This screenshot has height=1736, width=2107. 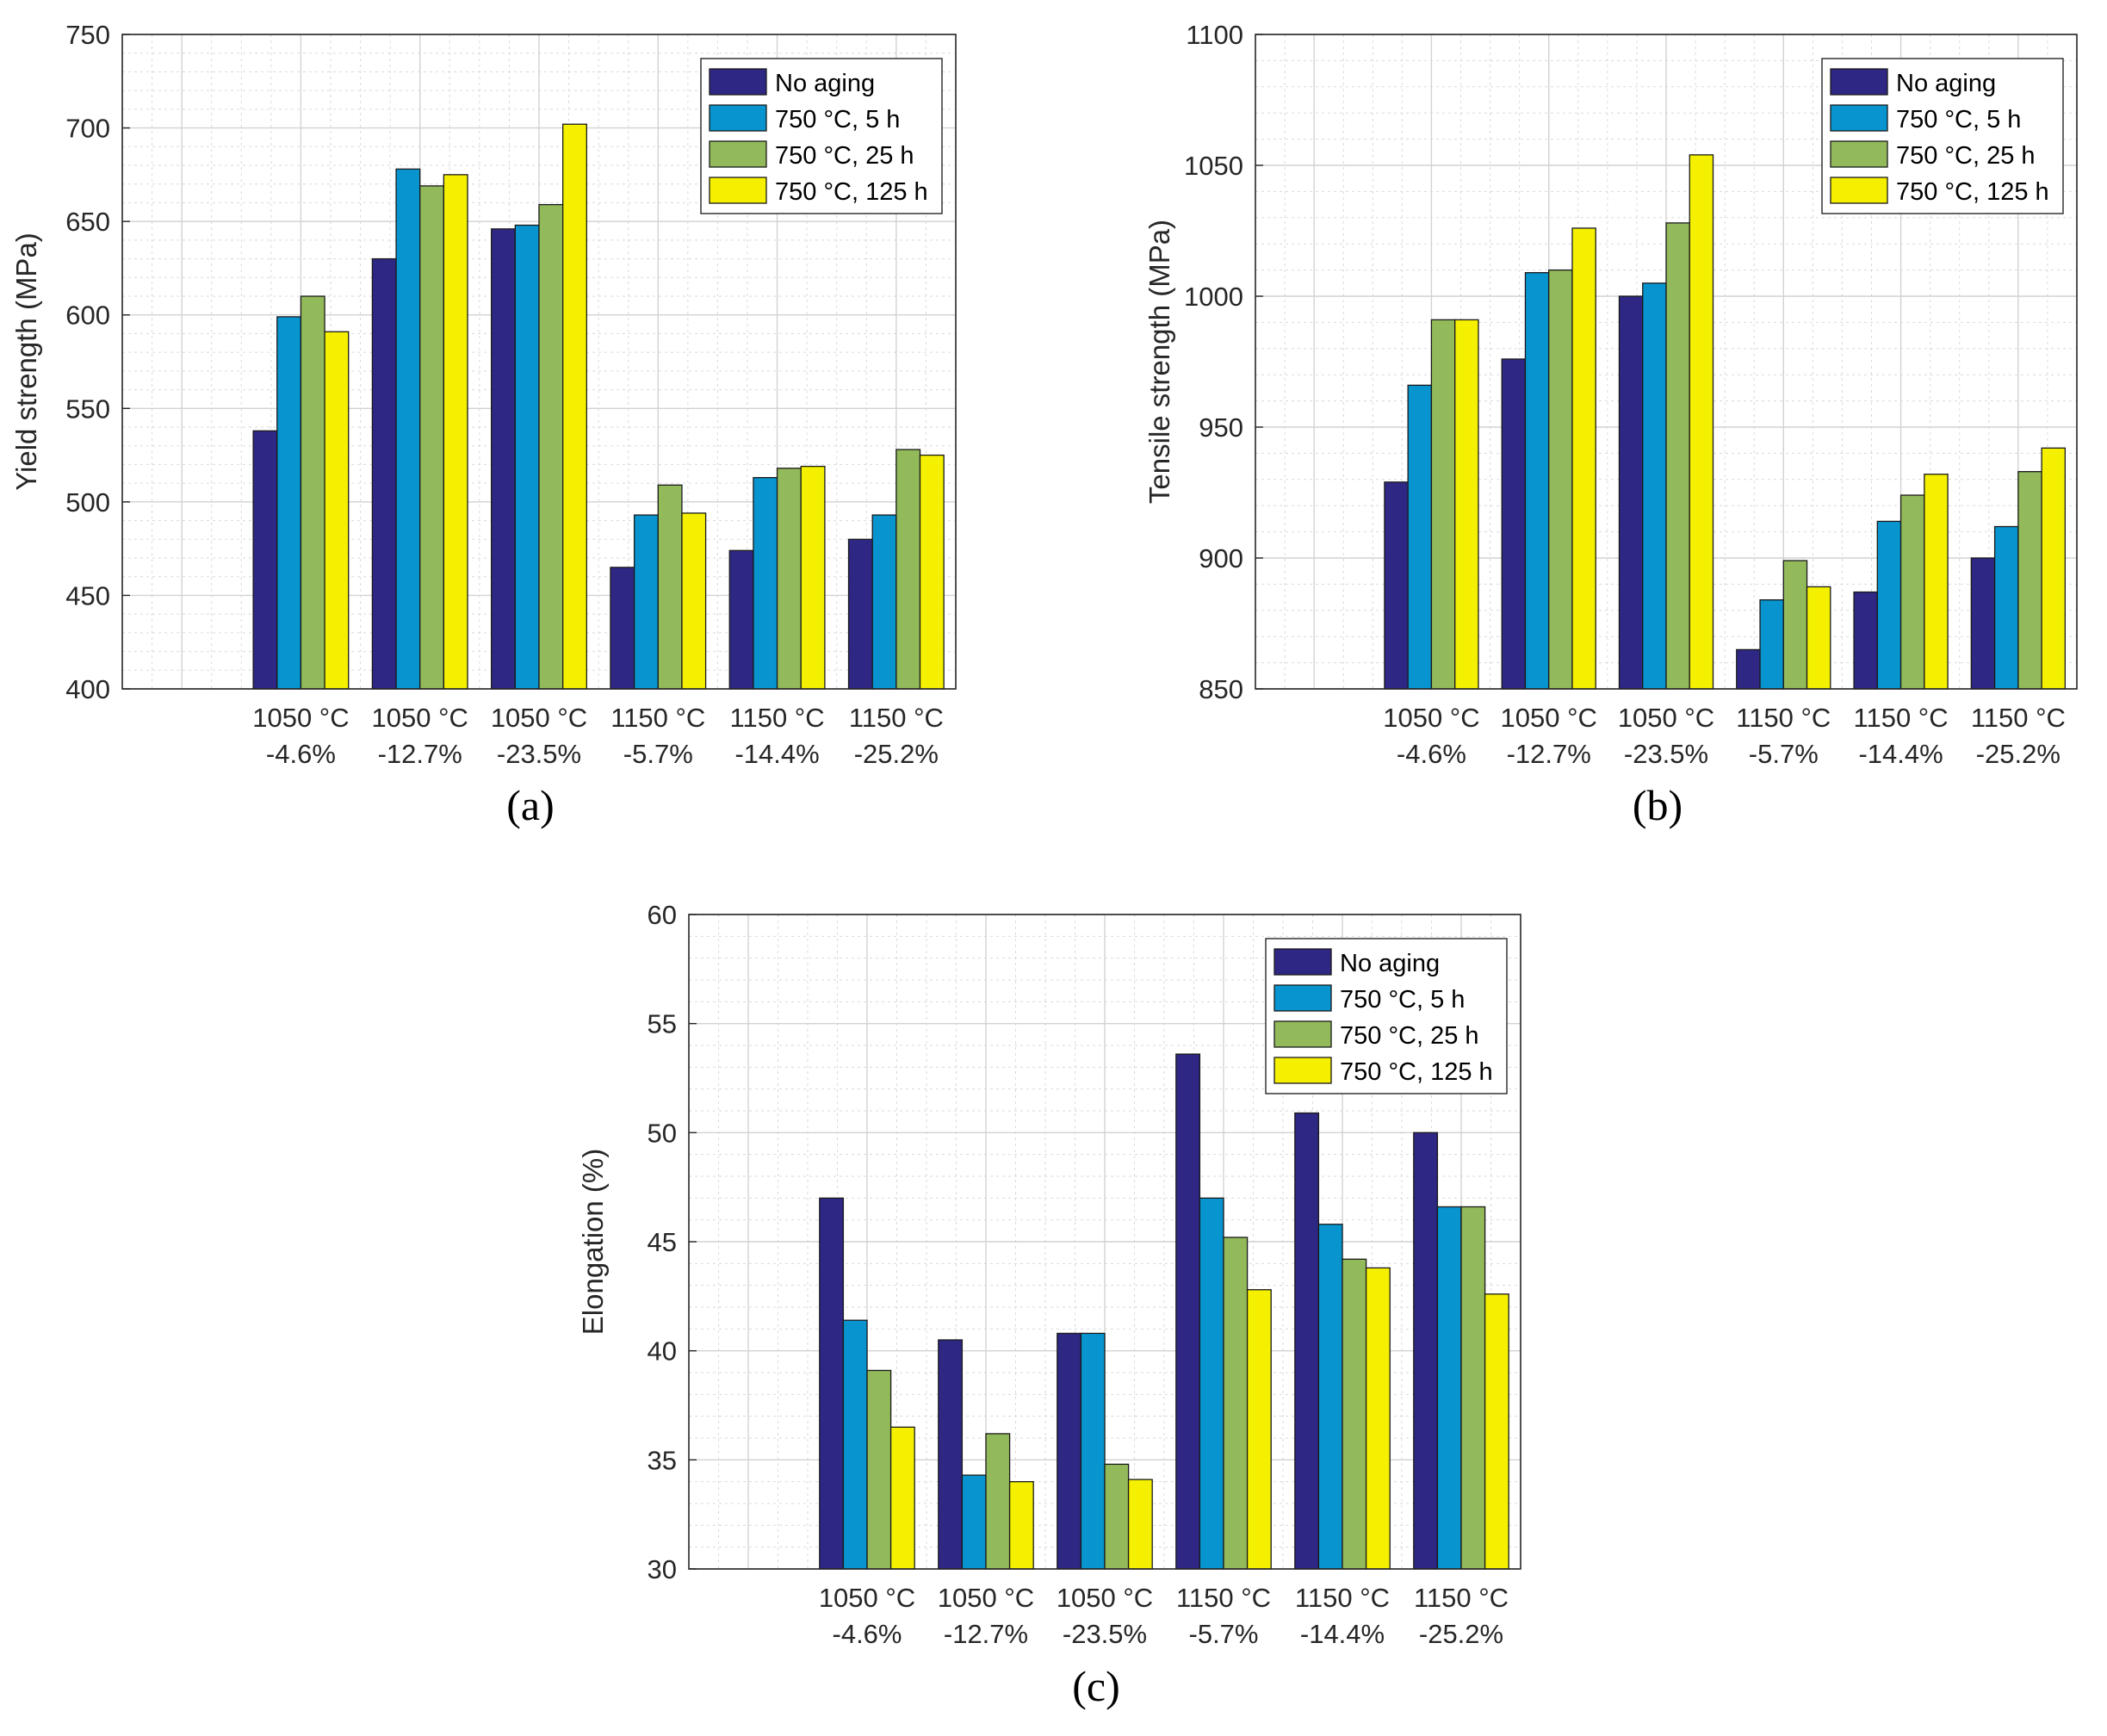 I want to click on x-tick-label: -14.4%, so click(x=1342, y=1634).